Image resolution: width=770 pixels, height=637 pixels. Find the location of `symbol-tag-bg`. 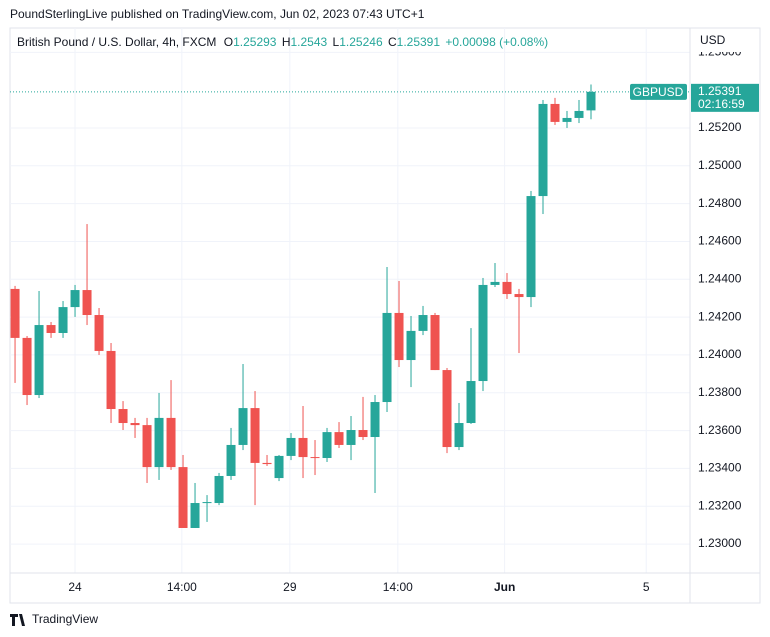

symbol-tag-bg is located at coordinates (658, 91).